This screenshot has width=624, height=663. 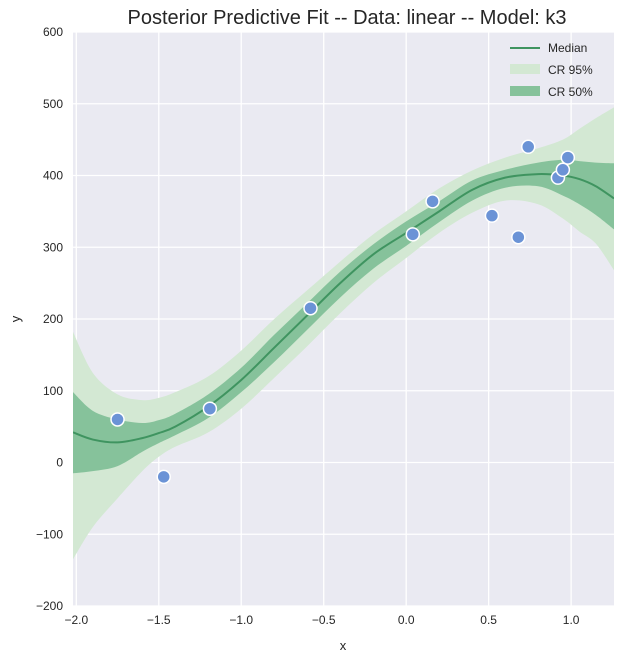 I want to click on x-tick-label: −1.0, so click(x=241, y=620).